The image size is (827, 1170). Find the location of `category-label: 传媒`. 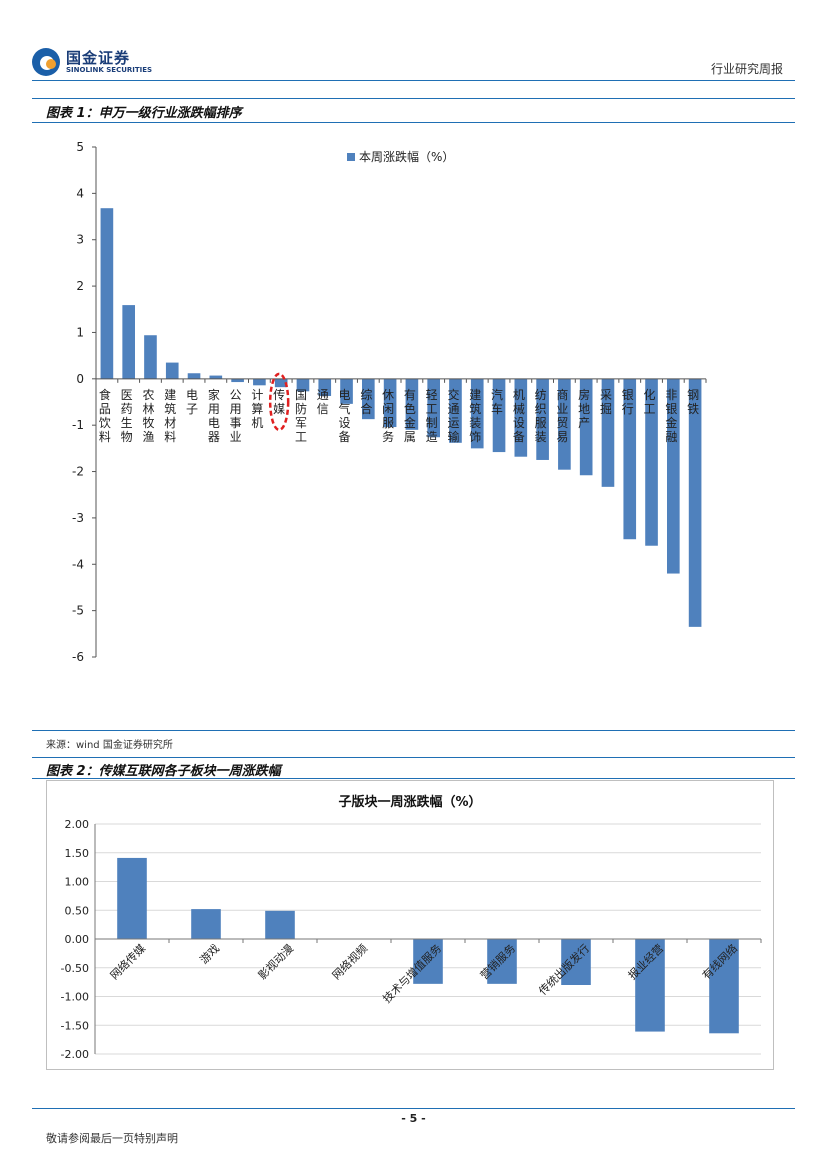

category-label: 传媒 is located at coordinates (279, 401).